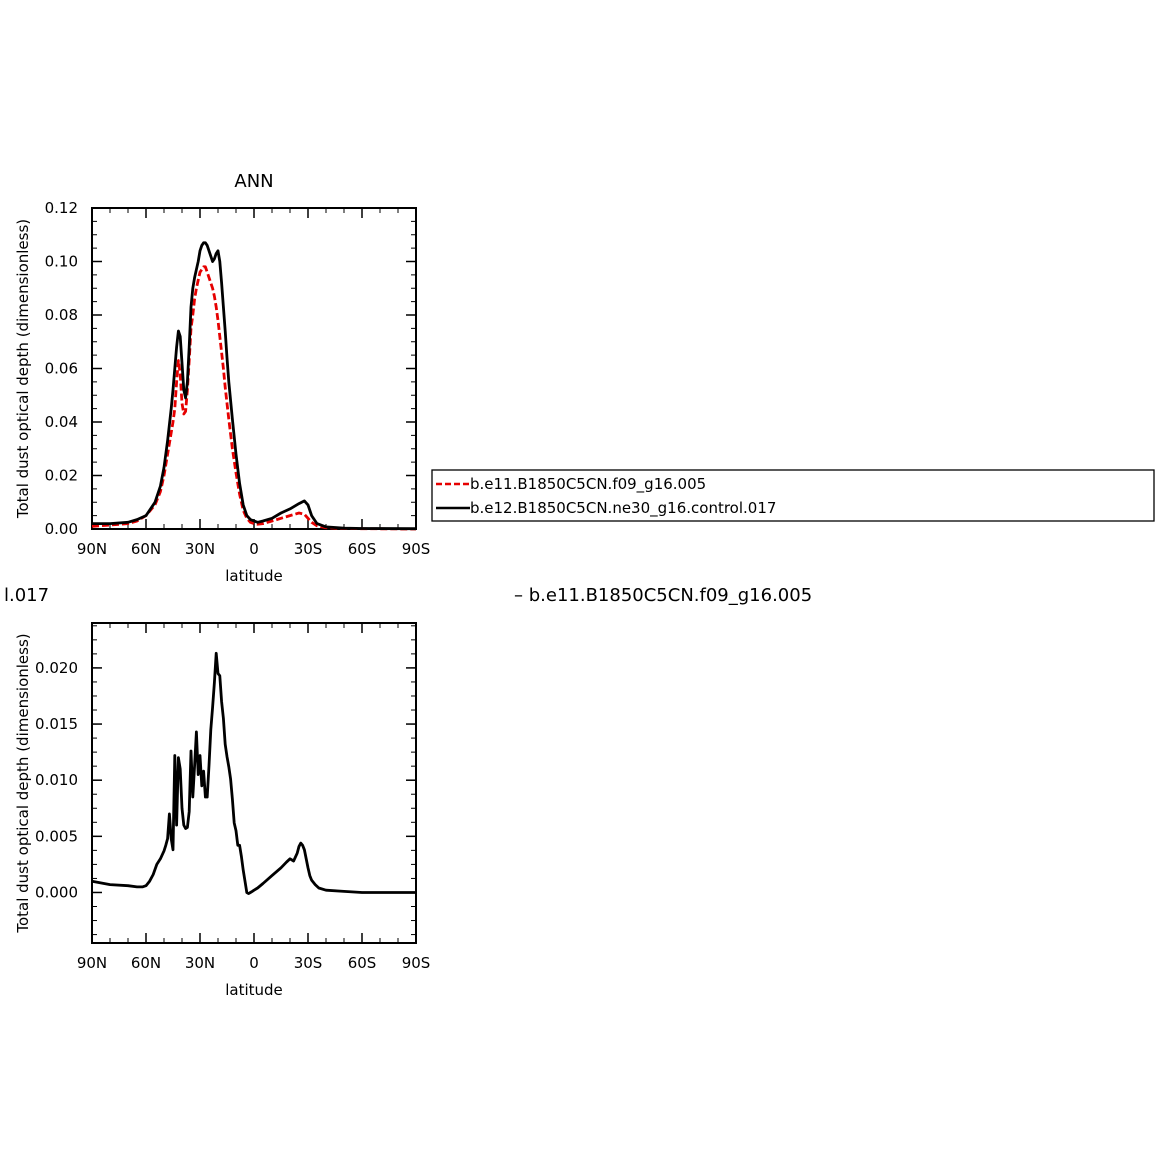  What do you see at coordinates (623, 508) in the screenshot?
I see `legend-label-2: b.e12.B1850C5CN.ne30_g16.control.017` at bounding box center [623, 508].